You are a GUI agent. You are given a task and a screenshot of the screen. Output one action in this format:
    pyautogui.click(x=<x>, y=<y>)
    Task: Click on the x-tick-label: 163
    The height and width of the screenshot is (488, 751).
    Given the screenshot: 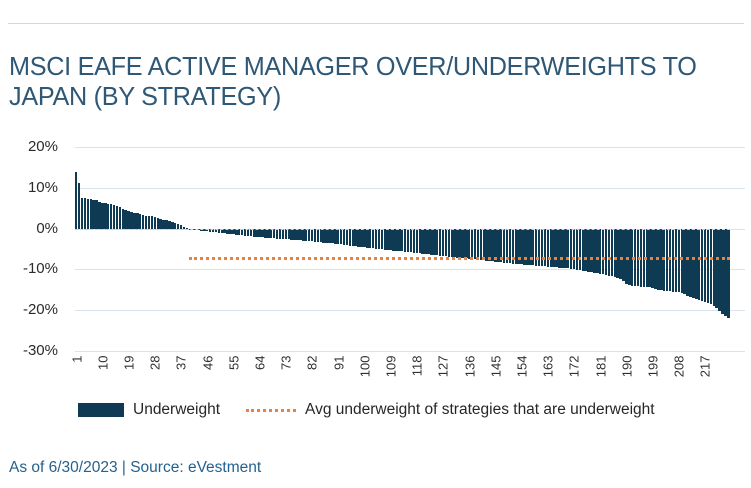 What is the action you would take?
    pyautogui.click(x=548, y=366)
    